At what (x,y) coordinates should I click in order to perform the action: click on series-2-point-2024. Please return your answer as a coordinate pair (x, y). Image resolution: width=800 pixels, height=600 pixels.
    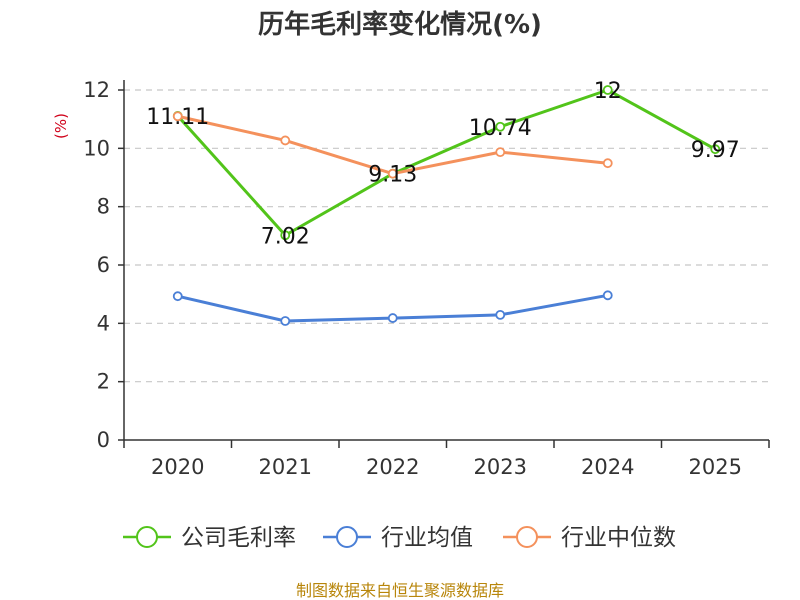
    Looking at the image, I should click on (607, 163).